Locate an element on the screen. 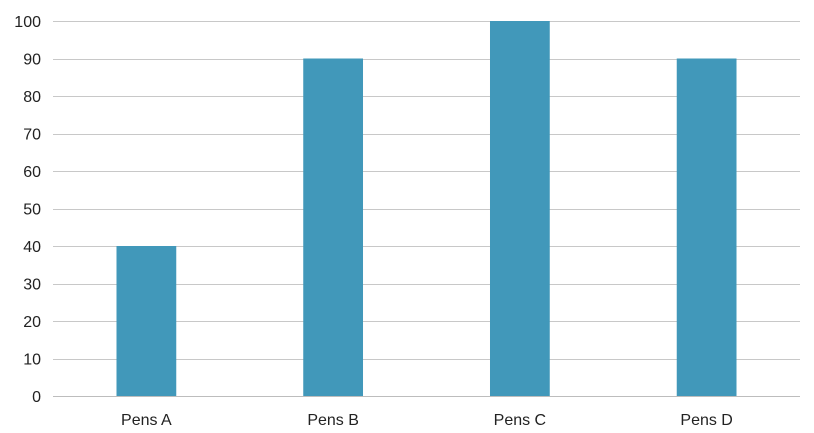 The width and height of the screenshot is (814, 433). bar-pens-b is located at coordinates (333, 227).